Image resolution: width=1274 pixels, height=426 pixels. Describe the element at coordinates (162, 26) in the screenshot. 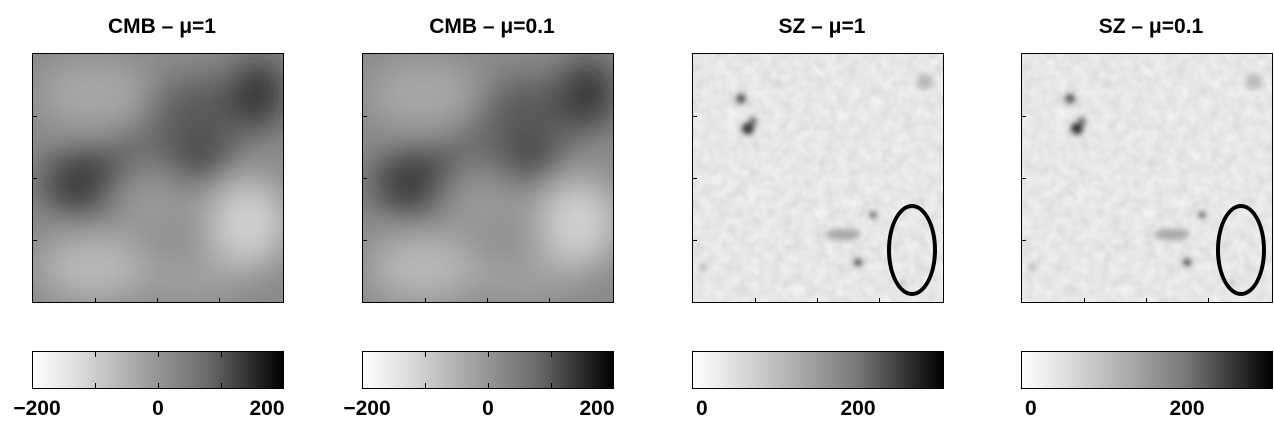

I see `panel-title: CMB – μ=1` at that location.